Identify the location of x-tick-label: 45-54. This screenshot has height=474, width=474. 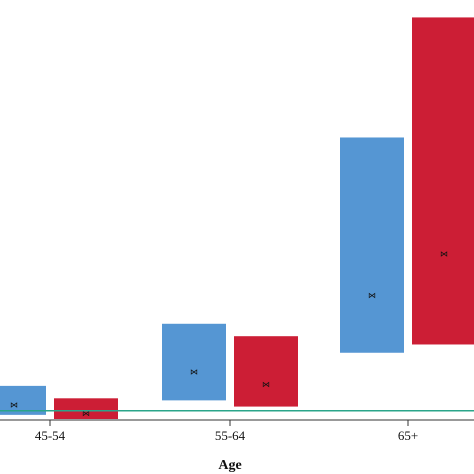
(50, 435).